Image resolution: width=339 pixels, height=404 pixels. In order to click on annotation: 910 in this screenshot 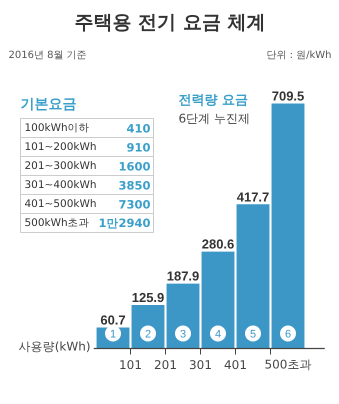, I will do `click(138, 147)`.